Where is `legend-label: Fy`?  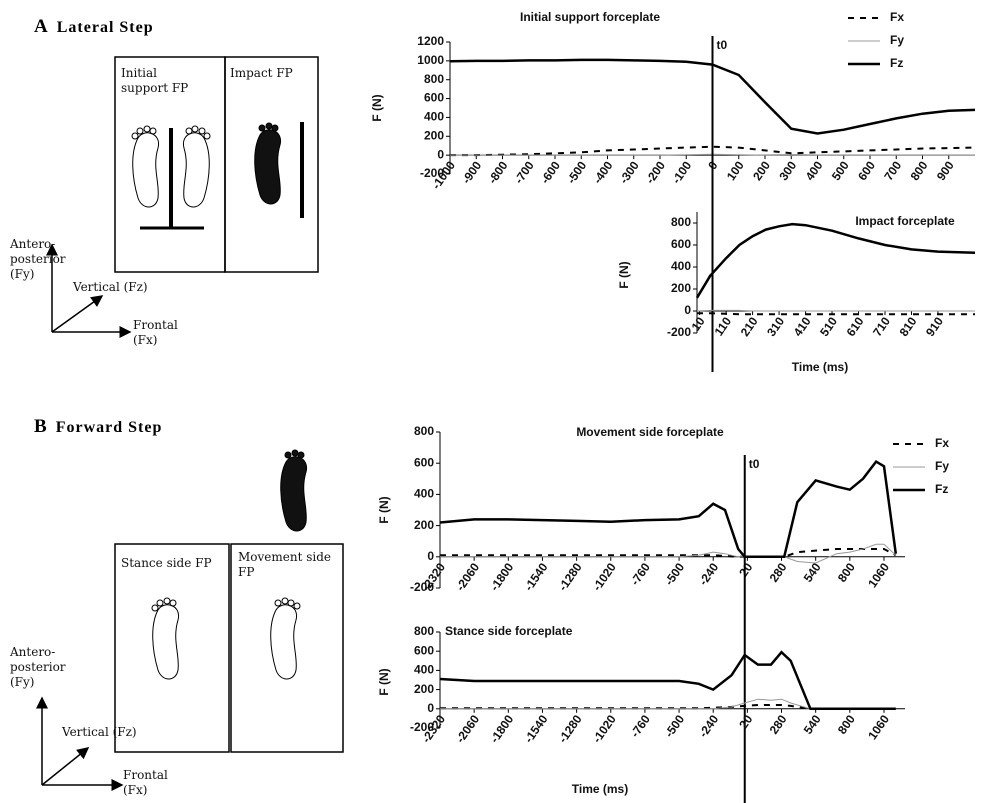 legend-label: Fy is located at coordinates (897, 40).